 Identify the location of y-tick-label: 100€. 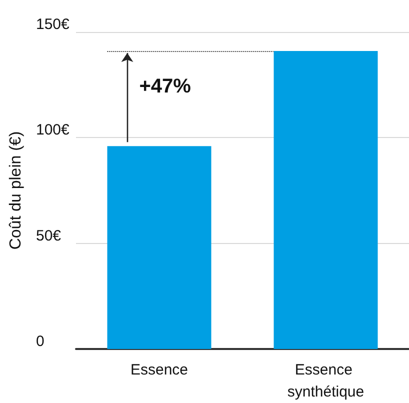
(53, 130).